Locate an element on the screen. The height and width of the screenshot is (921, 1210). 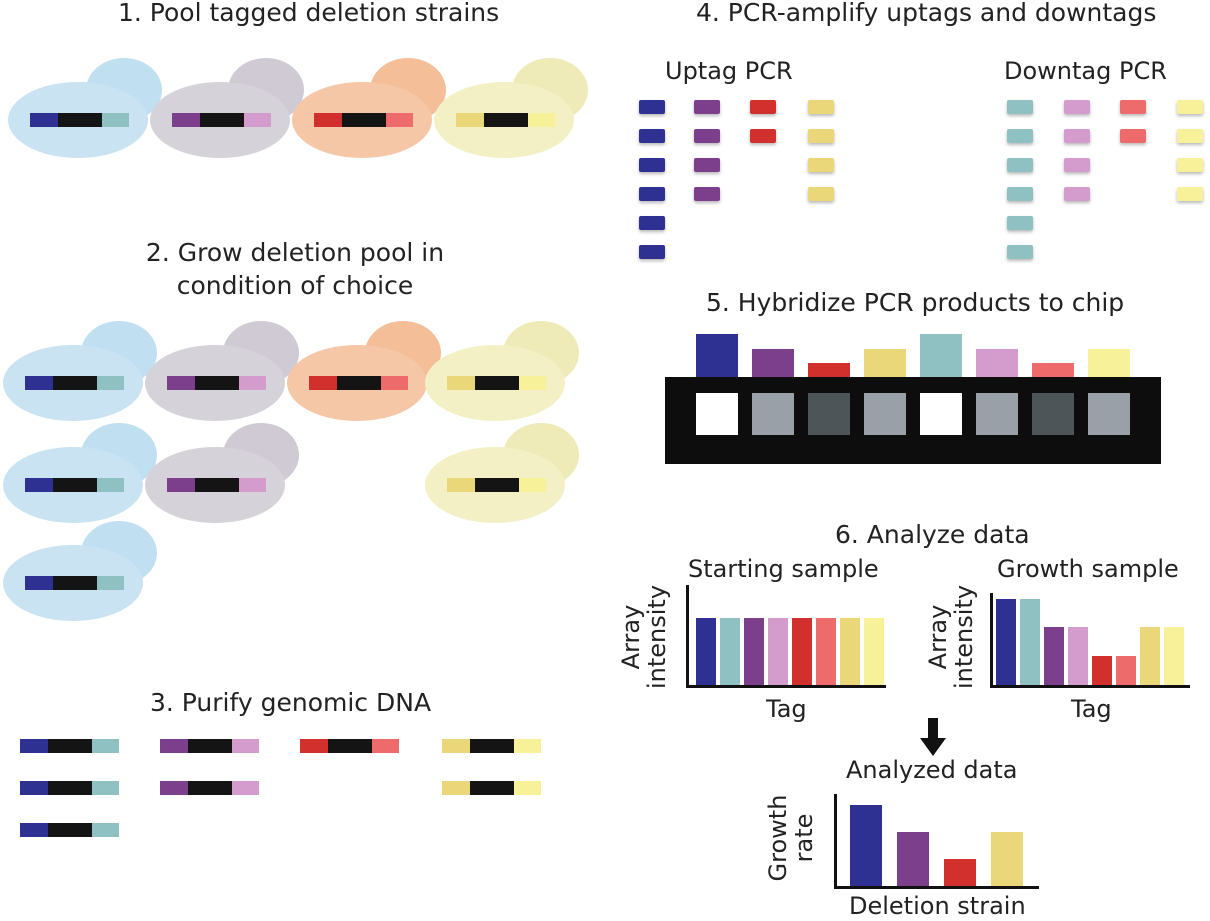
step1-title: 1. Pool tagged deletion strains is located at coordinates (309, 13).